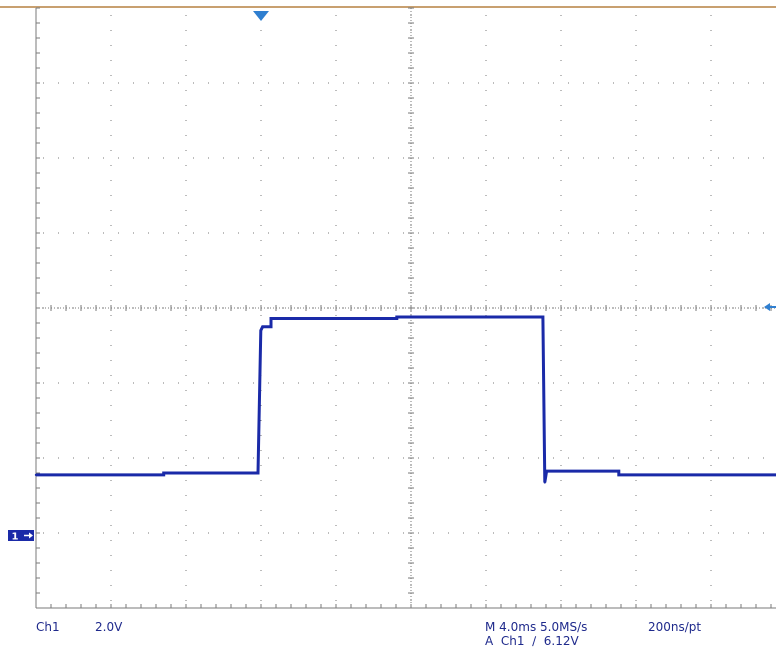  I want to click on channel-1-ground-marker: 1, so click(21, 536).